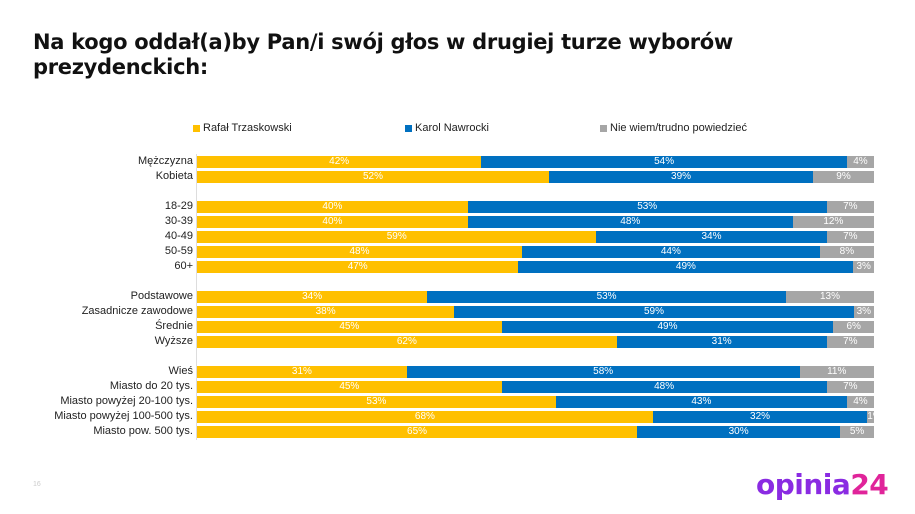 This screenshot has height=514, width=915. I want to click on bar-segment: 54%, so click(664, 162).